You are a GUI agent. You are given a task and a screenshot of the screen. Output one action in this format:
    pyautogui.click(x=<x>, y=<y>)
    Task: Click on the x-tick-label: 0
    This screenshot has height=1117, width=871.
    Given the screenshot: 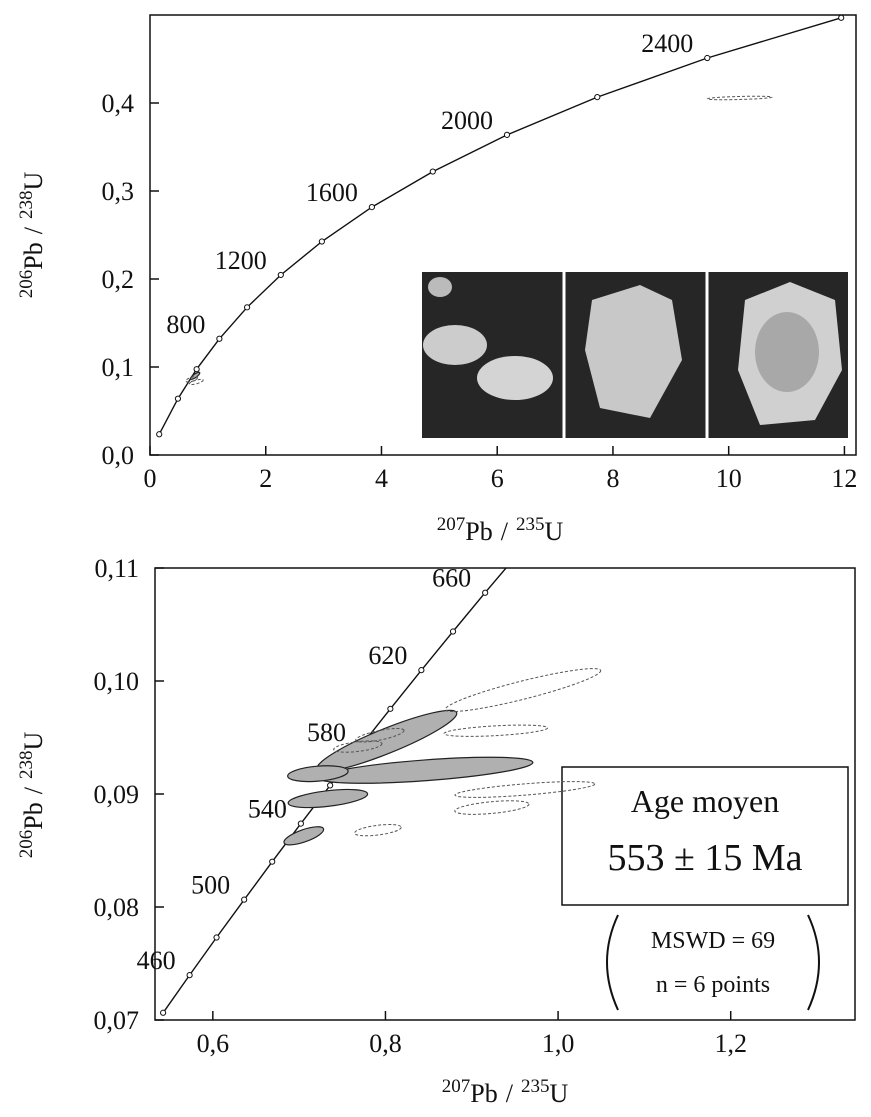 What is the action you would take?
    pyautogui.click(x=150, y=478)
    